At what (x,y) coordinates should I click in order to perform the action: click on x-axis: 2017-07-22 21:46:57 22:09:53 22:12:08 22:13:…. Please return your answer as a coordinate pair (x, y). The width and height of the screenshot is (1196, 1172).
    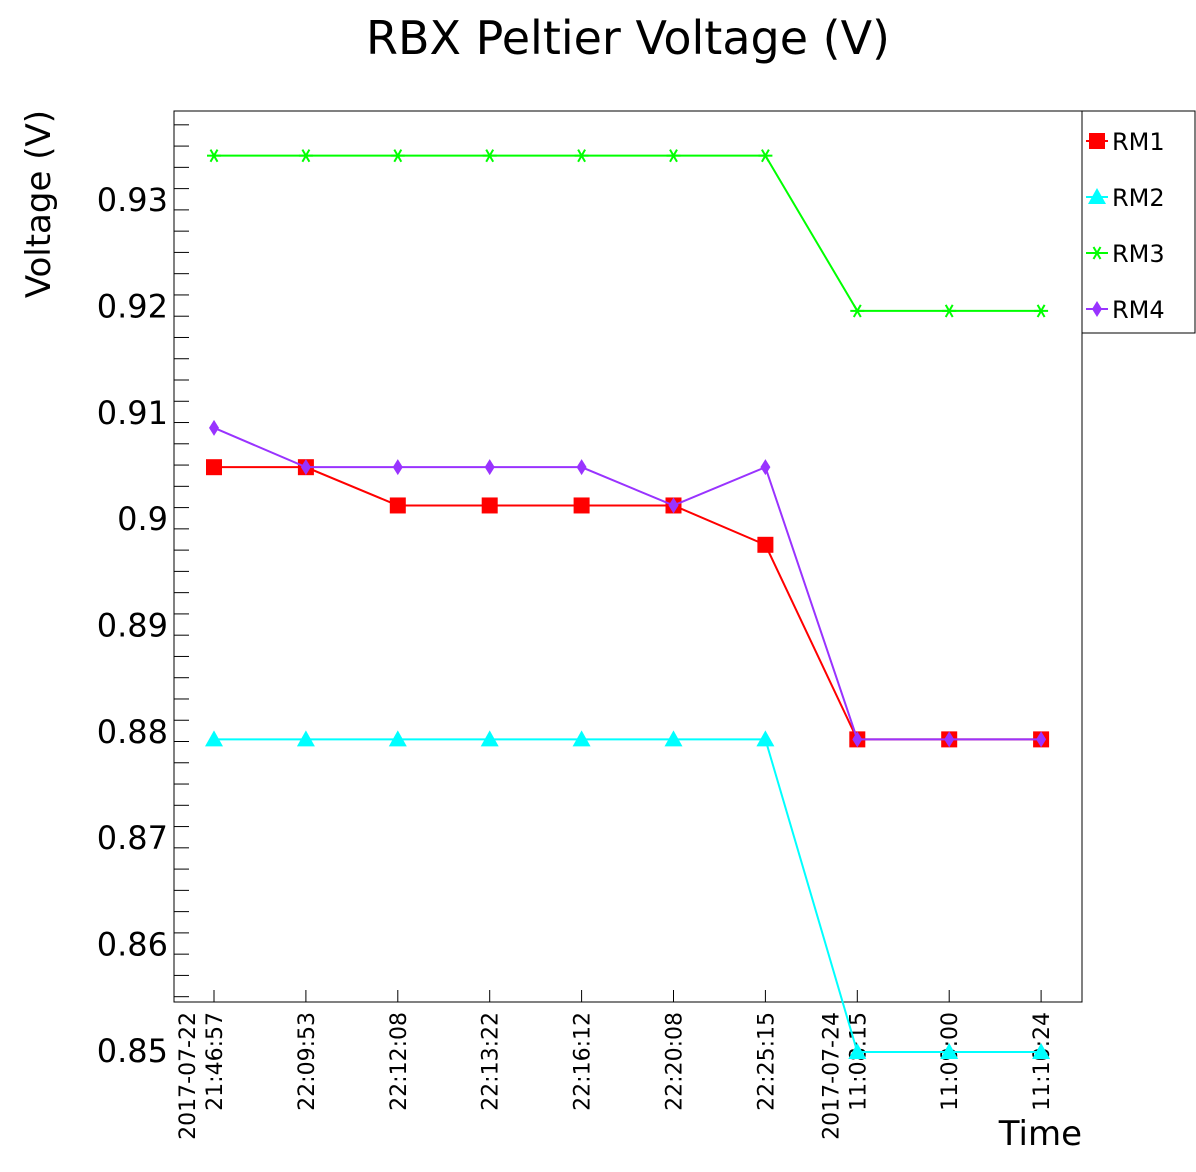
    Looking at the image, I should click on (615, 1065).